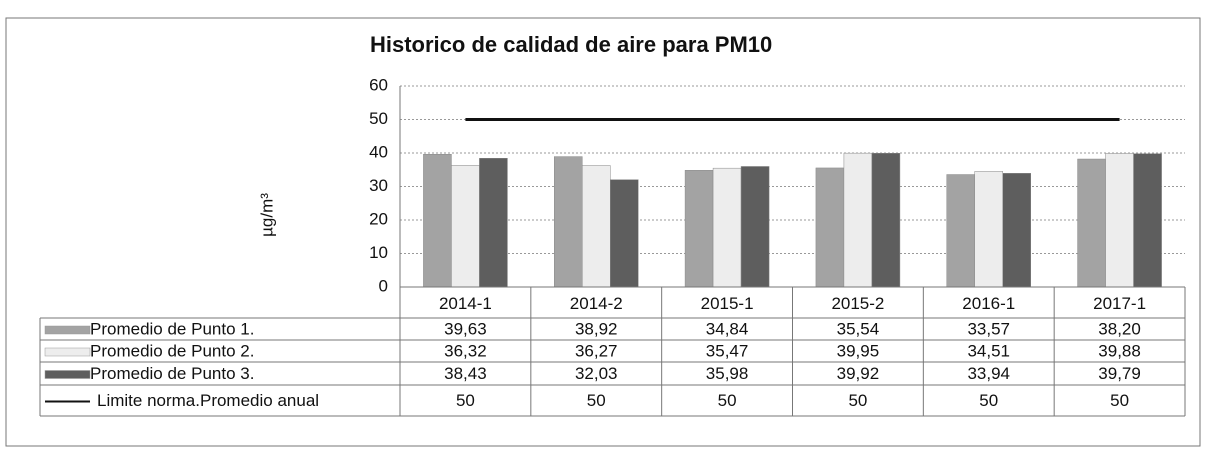 The height and width of the screenshot is (453, 1207). What do you see at coordinates (465, 303) in the screenshot?
I see `x-tick-label: 2014-1` at bounding box center [465, 303].